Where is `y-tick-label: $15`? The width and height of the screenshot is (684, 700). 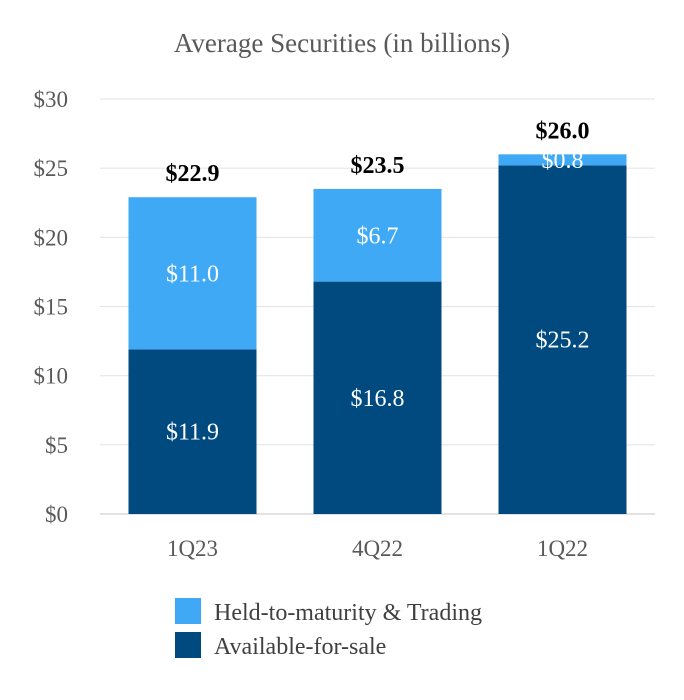
y-tick-label: $15 is located at coordinates (51, 307).